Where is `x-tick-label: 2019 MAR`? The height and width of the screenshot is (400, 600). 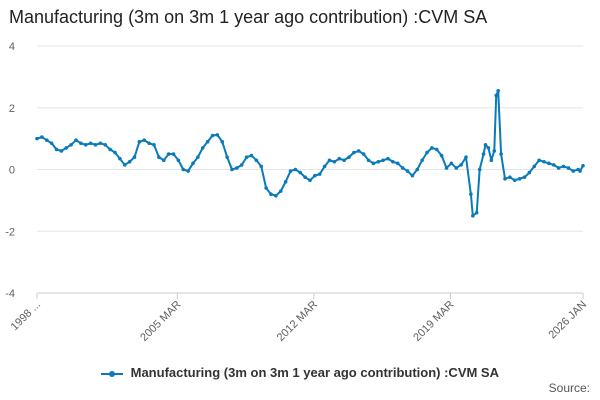
x-tick-label: 2019 MAR is located at coordinates (433, 321).